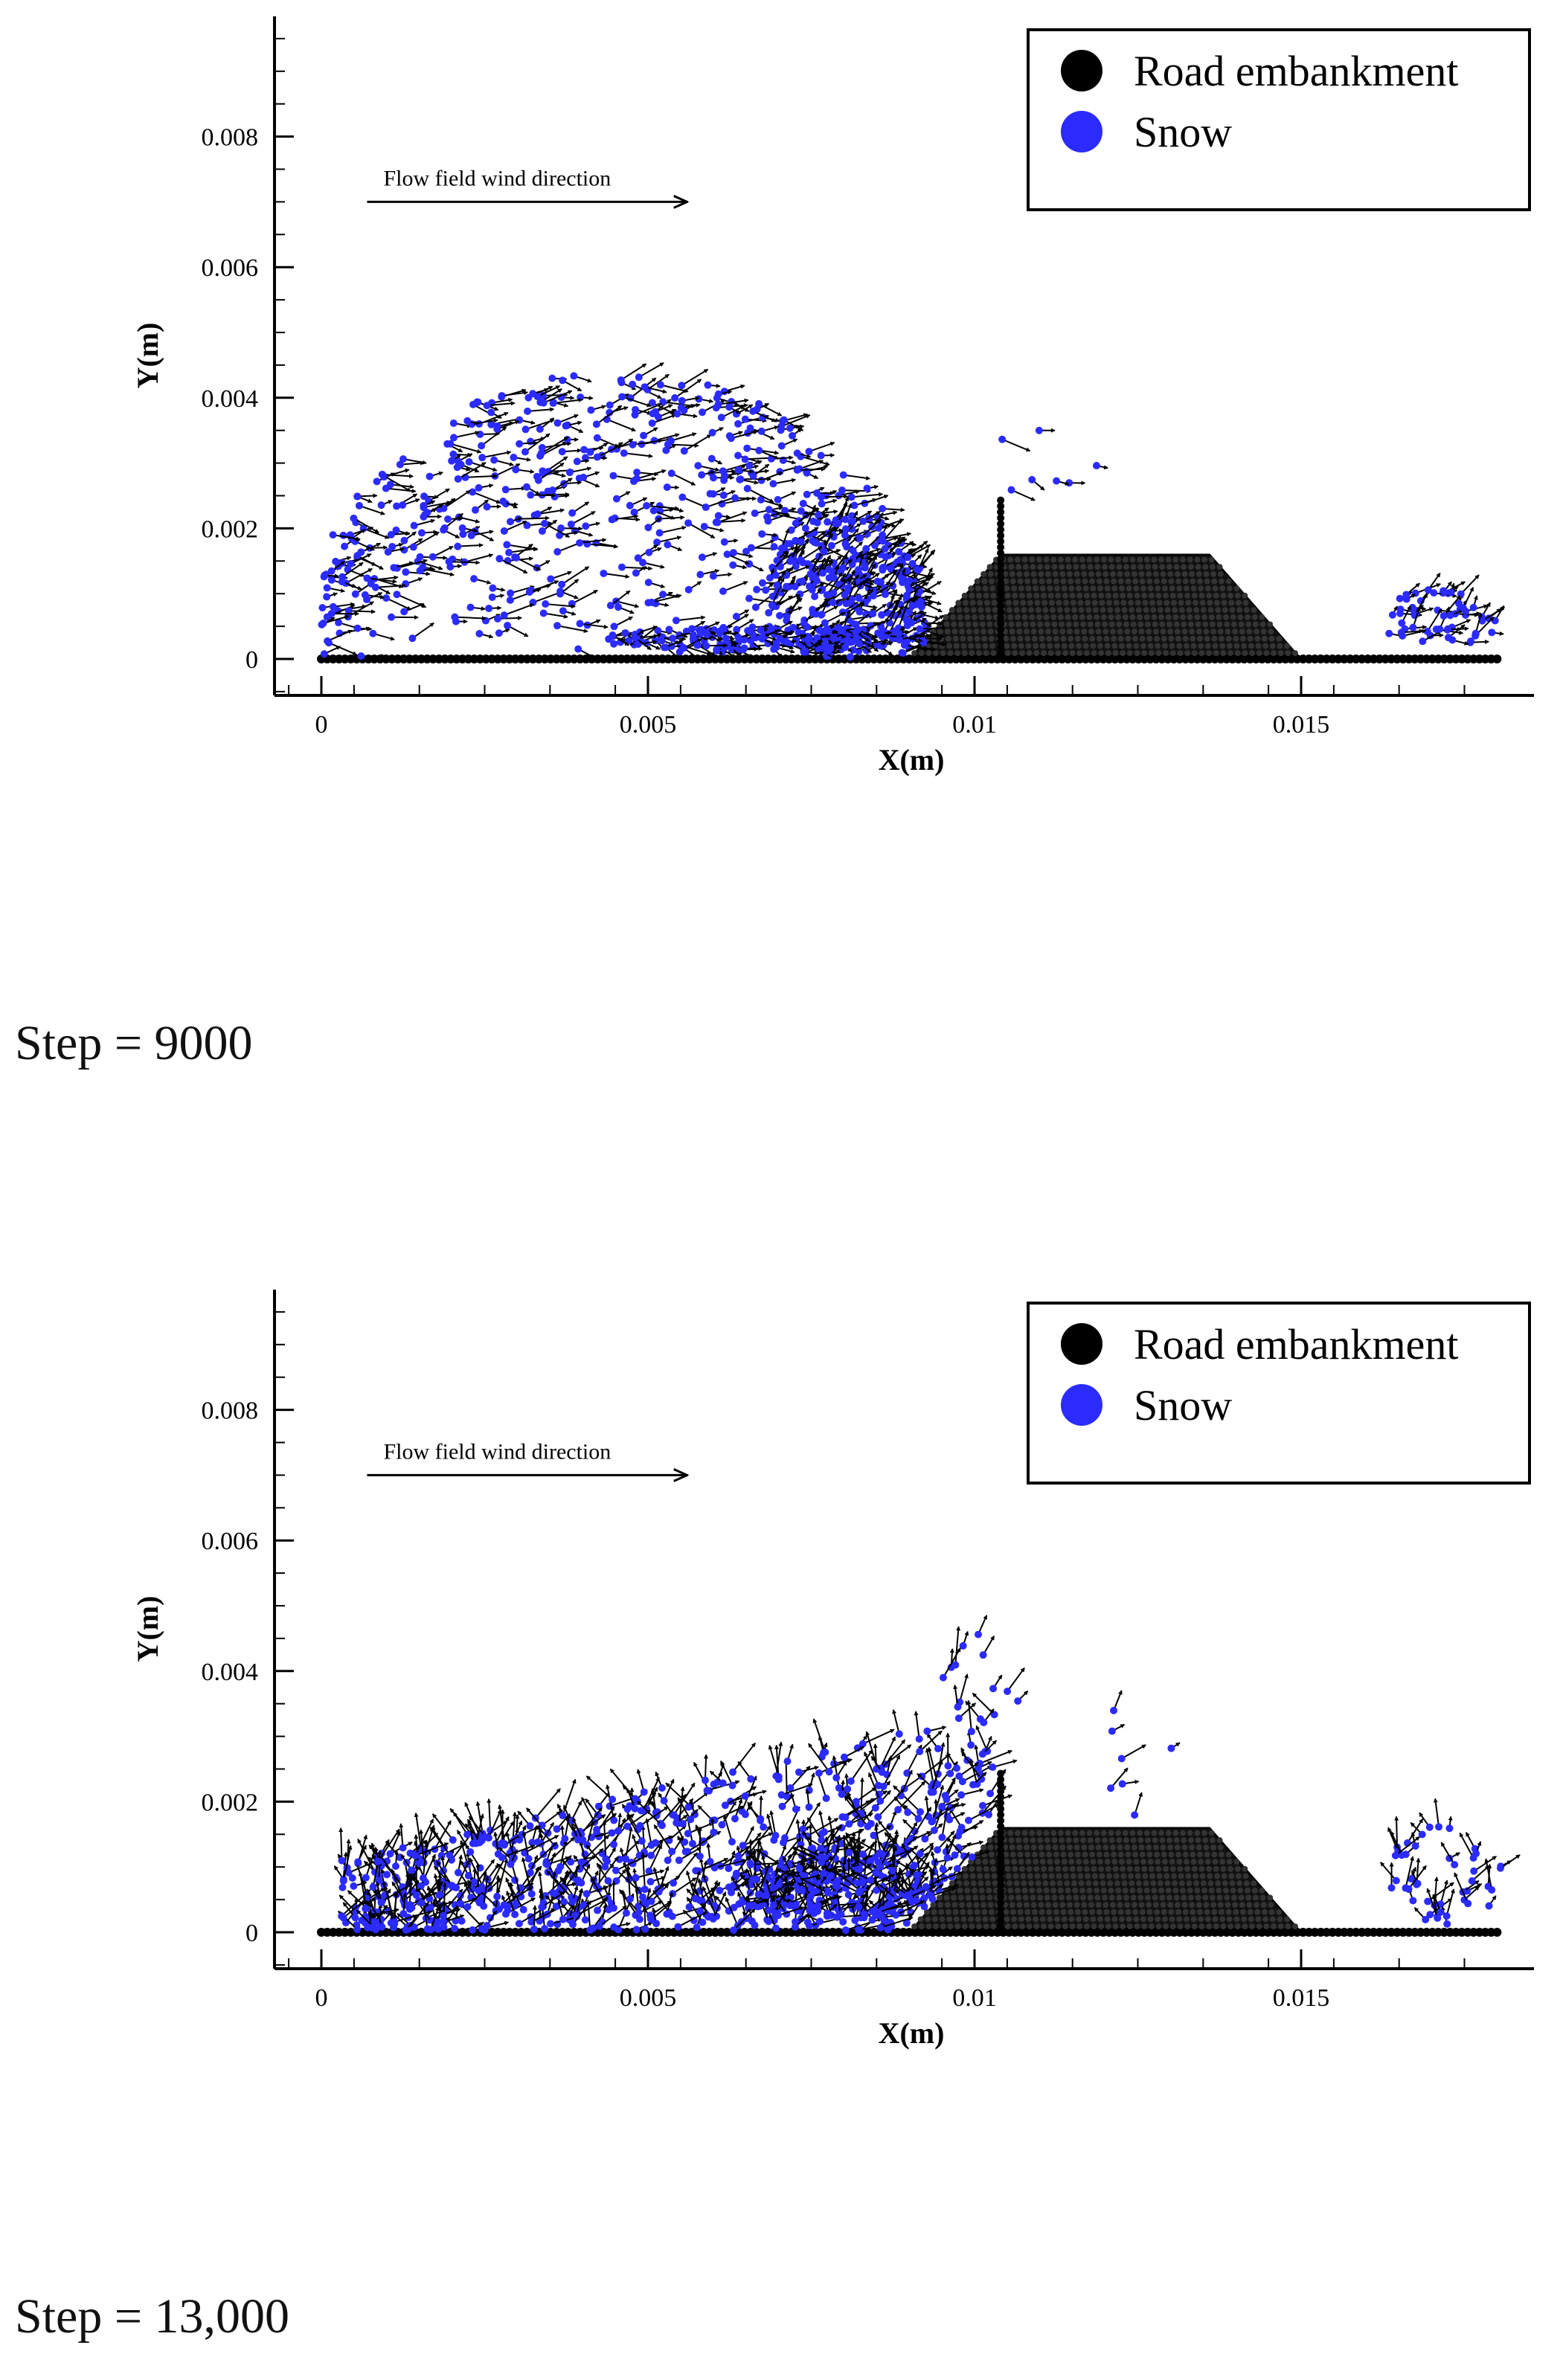 This screenshot has height=2380, width=1560. Describe the element at coordinates (1301, 1998) in the screenshot. I see `x-tick-label: 0.015` at that location.